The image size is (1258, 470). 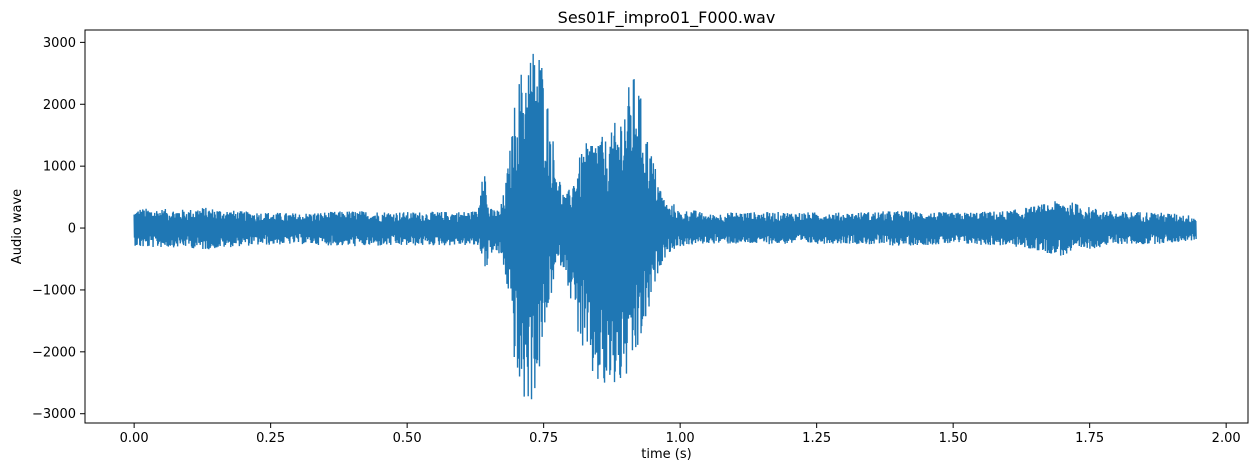 What do you see at coordinates (666, 454) in the screenshot?
I see `x-axis-label: time (s)` at bounding box center [666, 454].